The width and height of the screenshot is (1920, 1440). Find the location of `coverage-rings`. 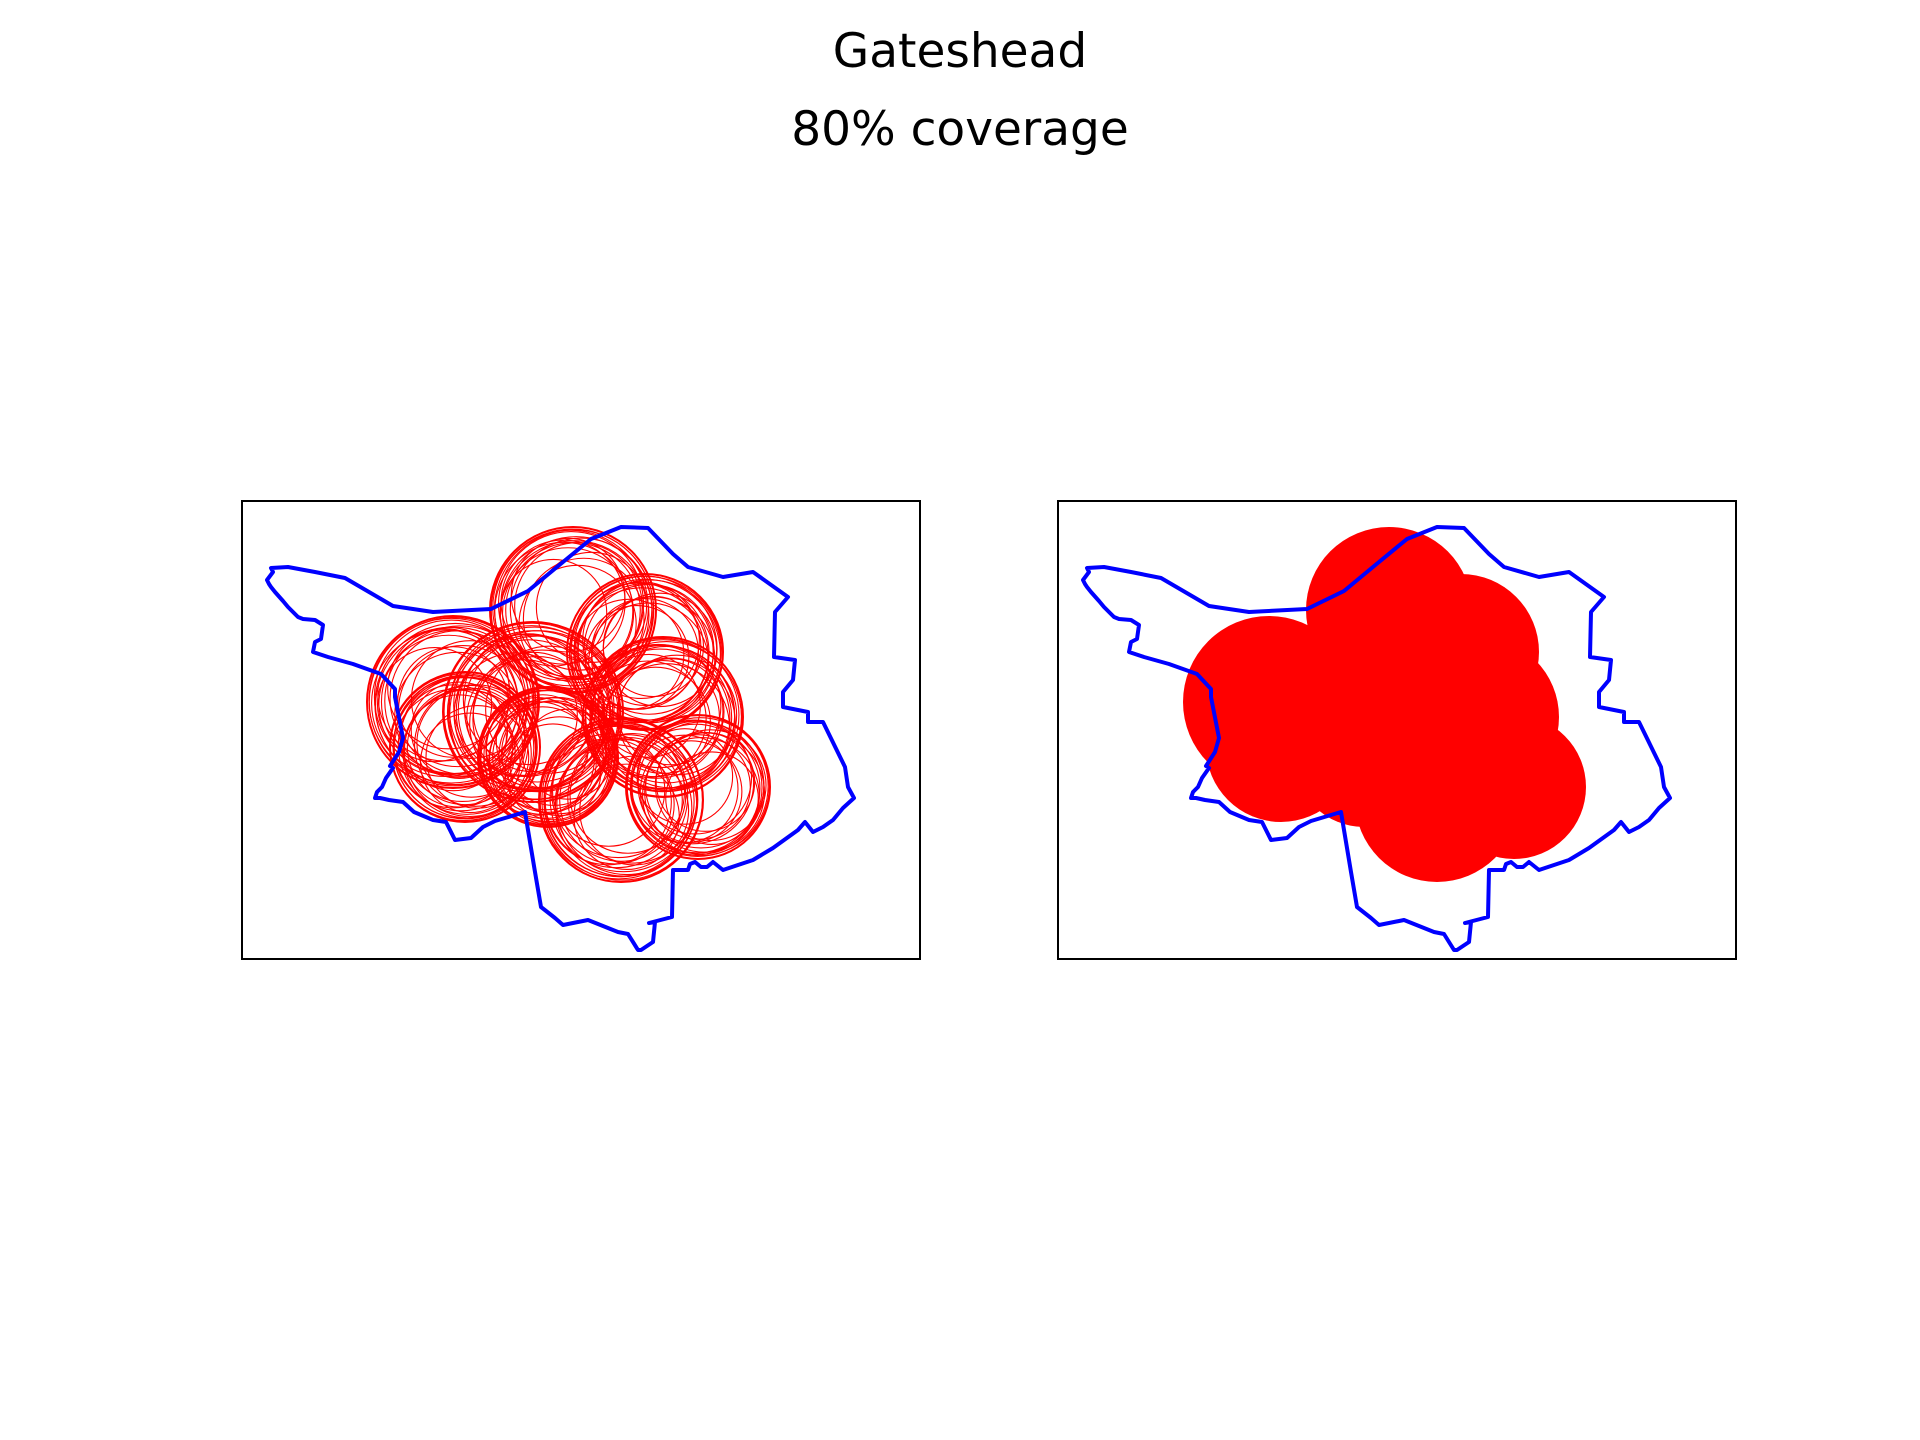

coverage-rings is located at coordinates (568, 704).